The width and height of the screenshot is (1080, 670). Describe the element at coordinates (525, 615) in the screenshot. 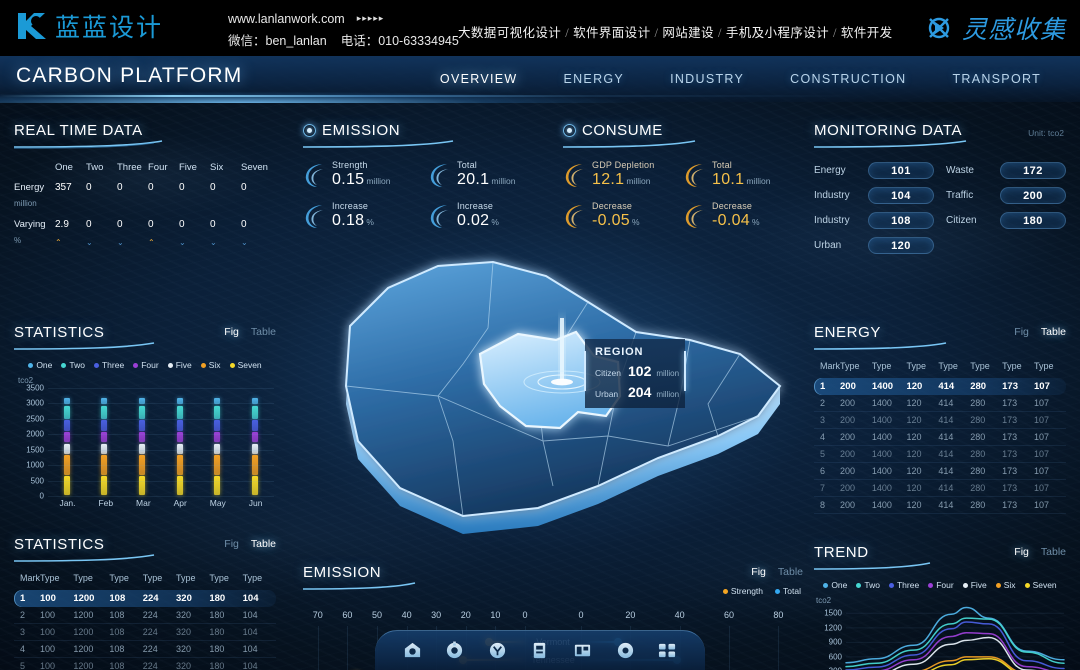

I see `left-axis-tick: 0` at that location.